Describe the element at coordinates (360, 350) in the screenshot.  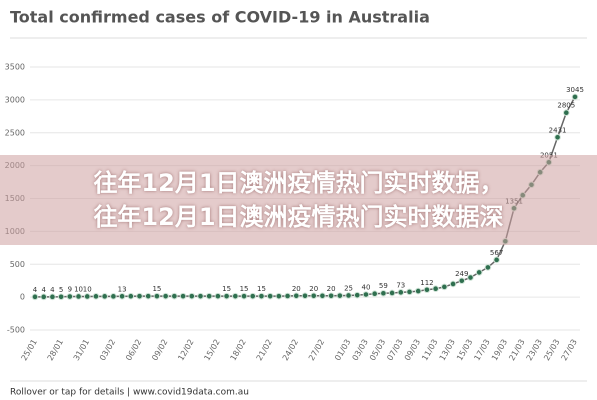
I see `x-tick-label: 03/03` at that location.